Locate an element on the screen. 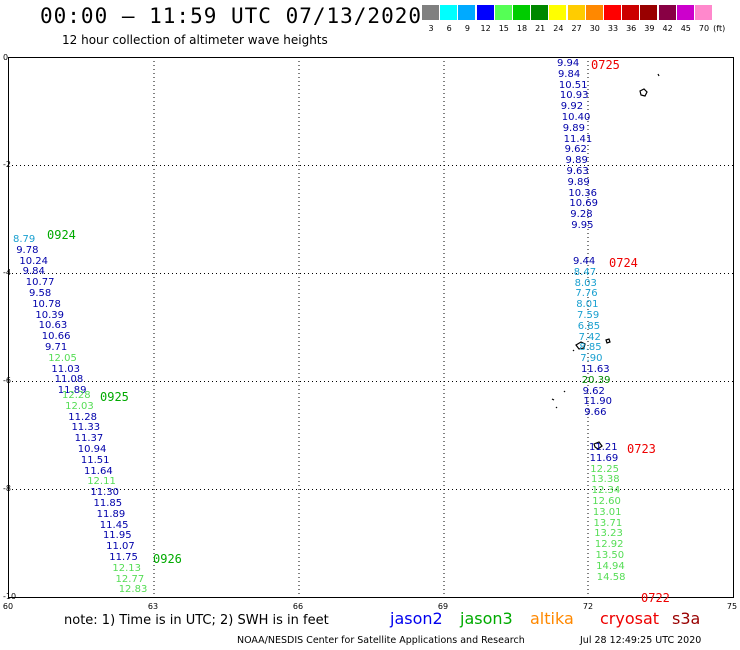  longitude-tick-label: 72 is located at coordinates (588, 606).